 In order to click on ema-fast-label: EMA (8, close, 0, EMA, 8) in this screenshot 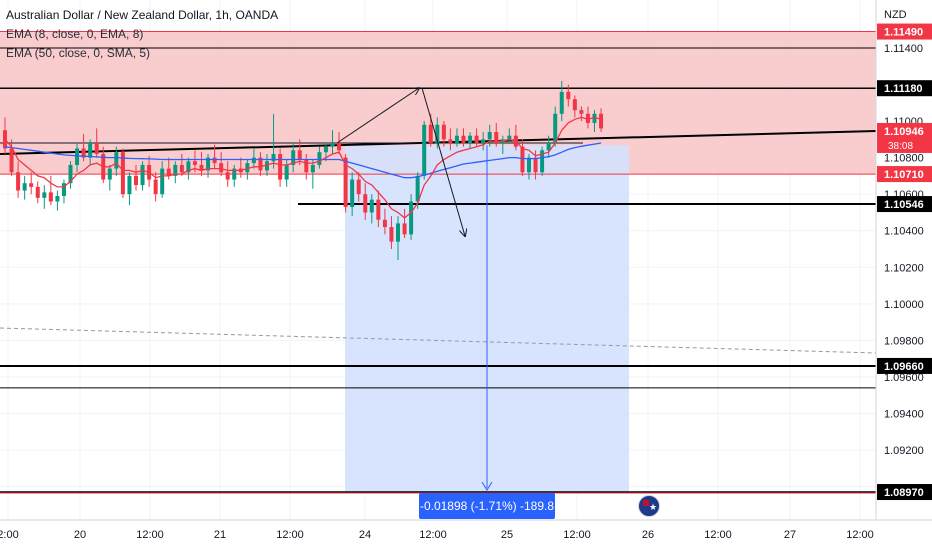, I will do `click(75, 34)`.